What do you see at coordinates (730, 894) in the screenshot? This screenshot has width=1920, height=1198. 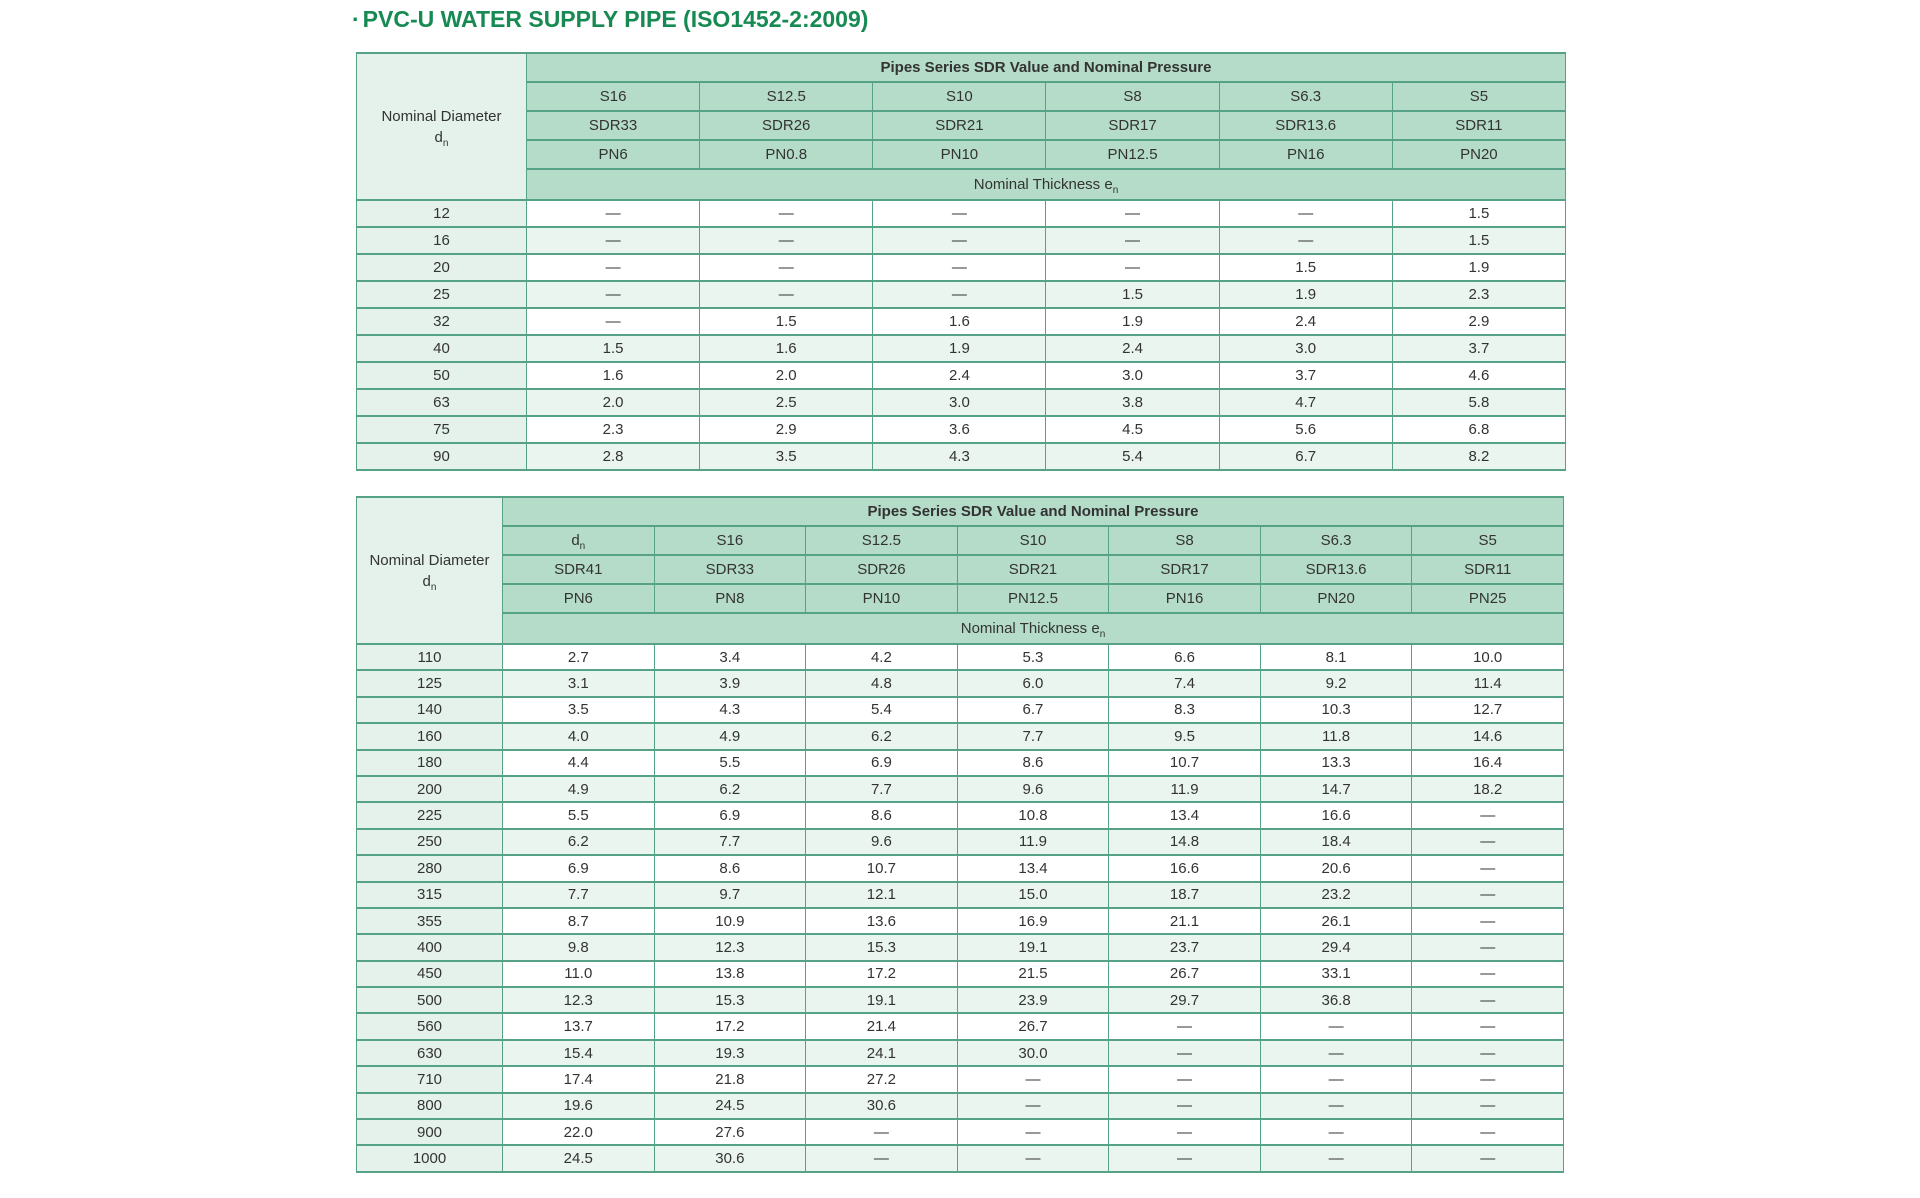 I see `thickness-cell: 9.7` at bounding box center [730, 894].